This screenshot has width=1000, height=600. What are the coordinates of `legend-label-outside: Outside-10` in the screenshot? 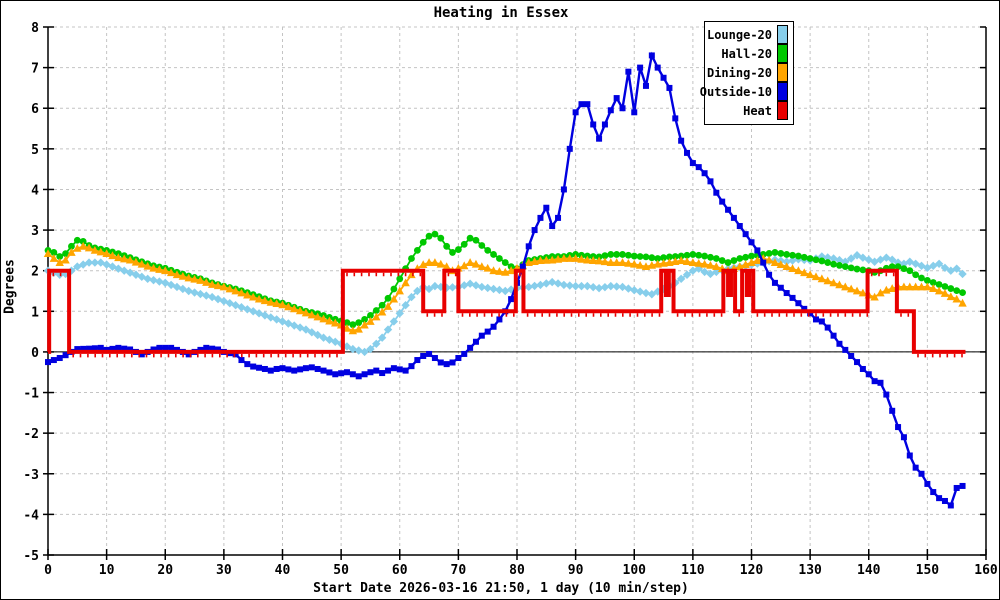 It's located at (735, 91).